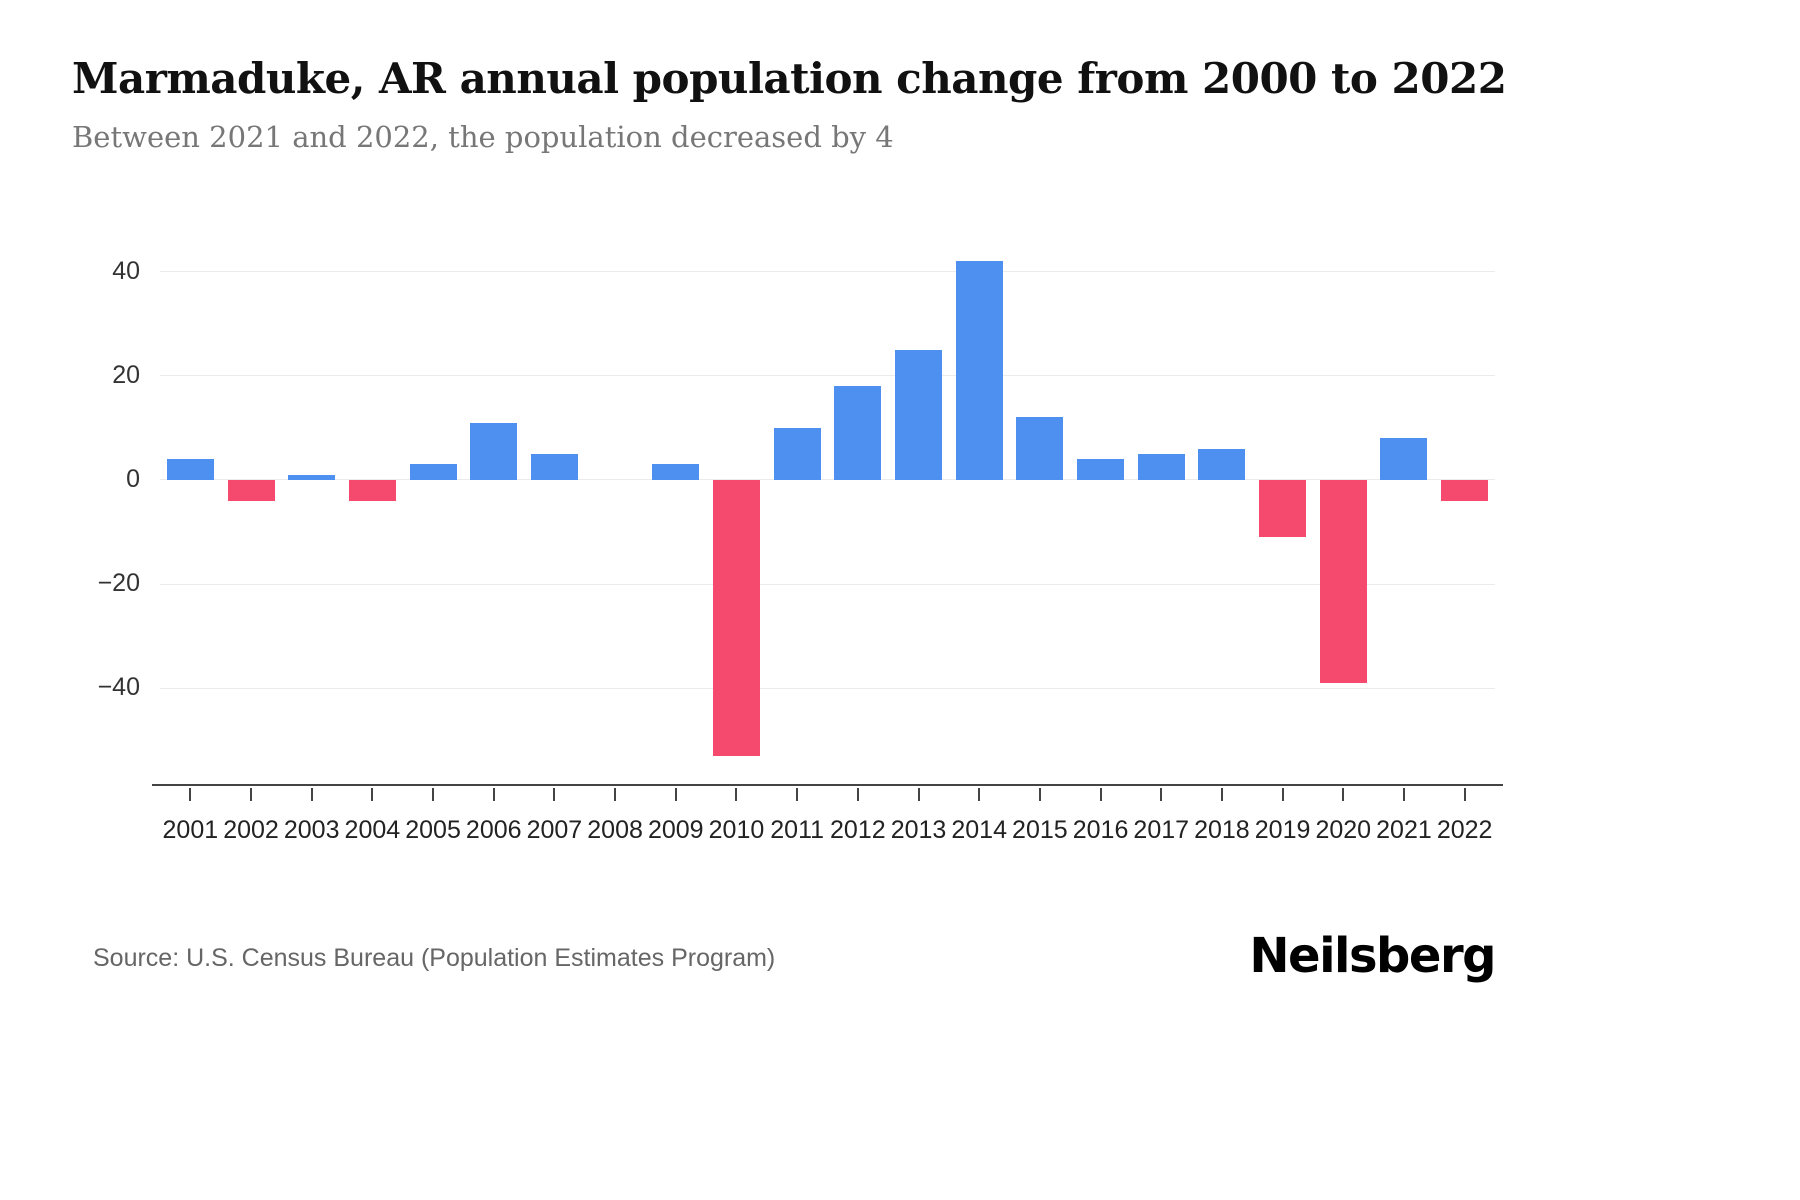  Describe the element at coordinates (493, 830) in the screenshot. I see `x-tick-label-2006: 2006` at that location.